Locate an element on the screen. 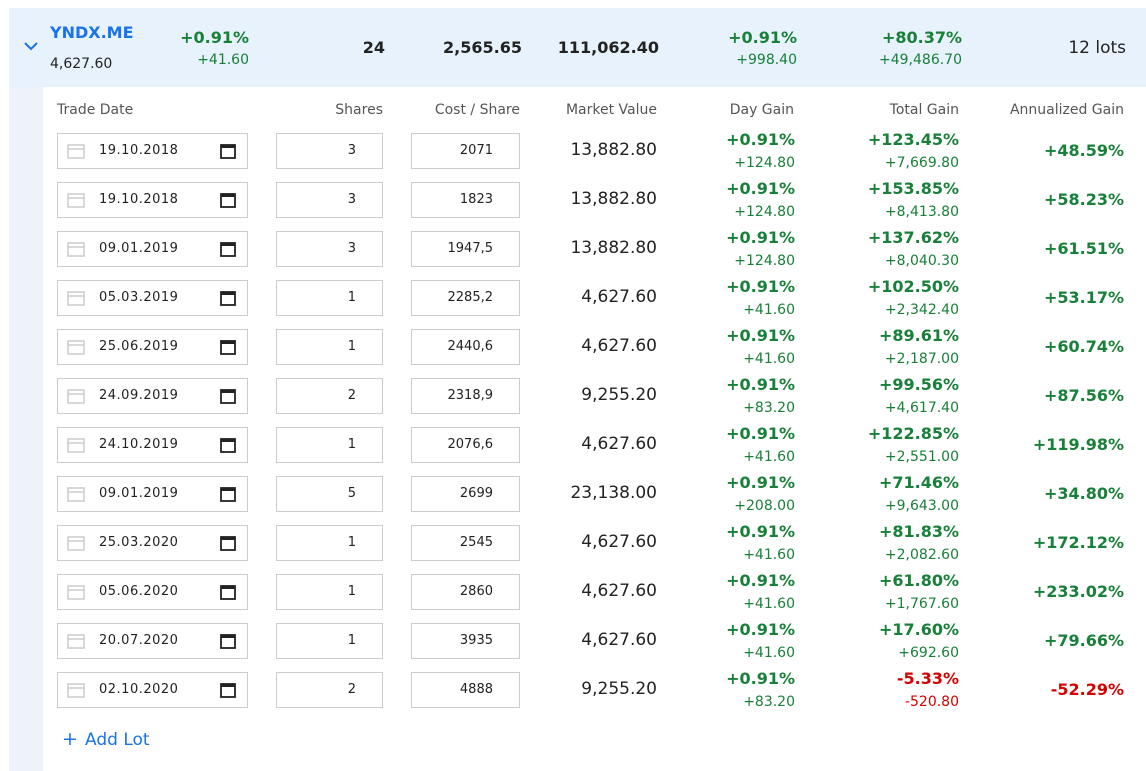  annualized-gain: +53.17% is located at coordinates (1083, 297).